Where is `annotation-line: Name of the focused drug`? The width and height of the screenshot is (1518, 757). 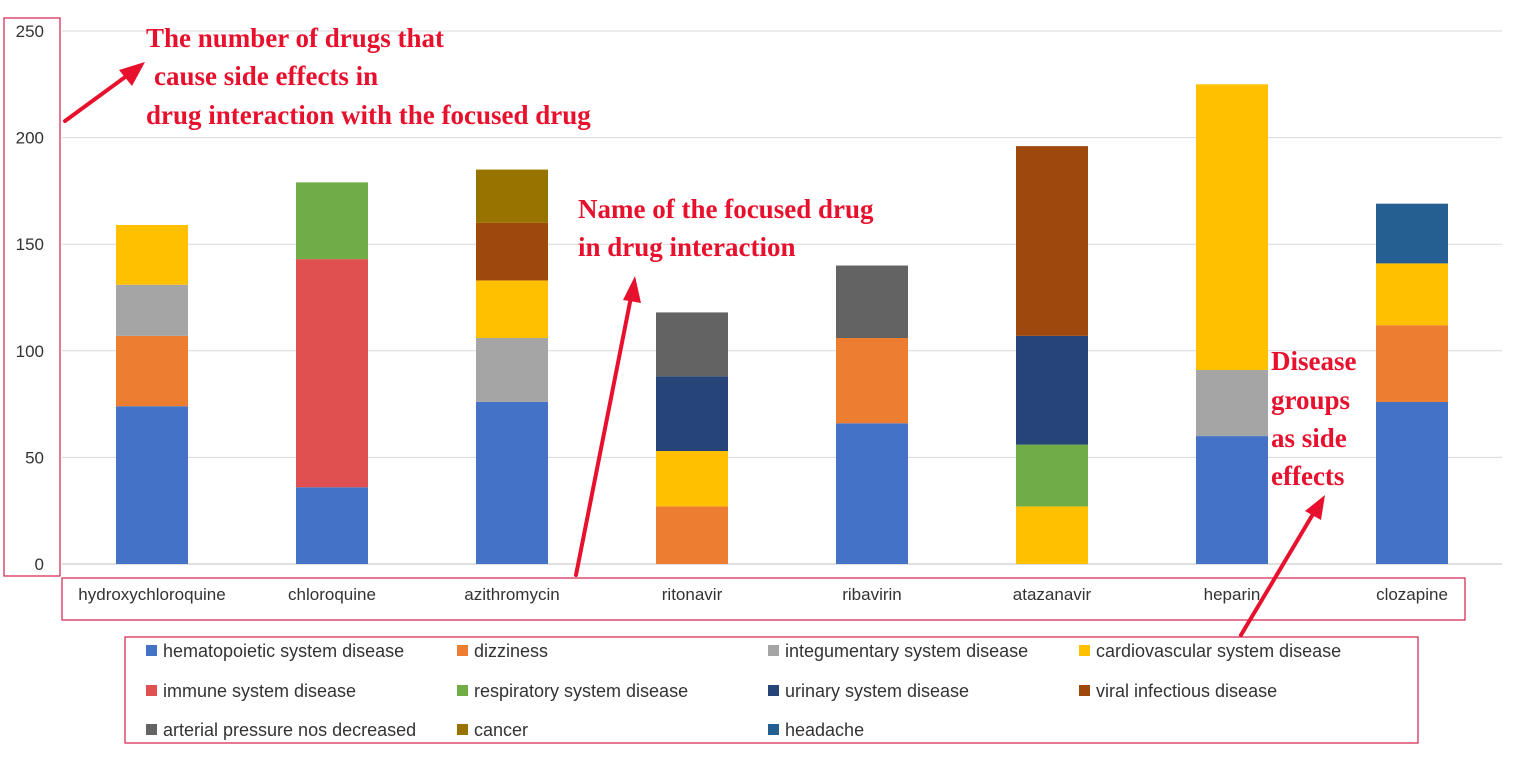
annotation-line: Name of the focused drug is located at coordinates (726, 209).